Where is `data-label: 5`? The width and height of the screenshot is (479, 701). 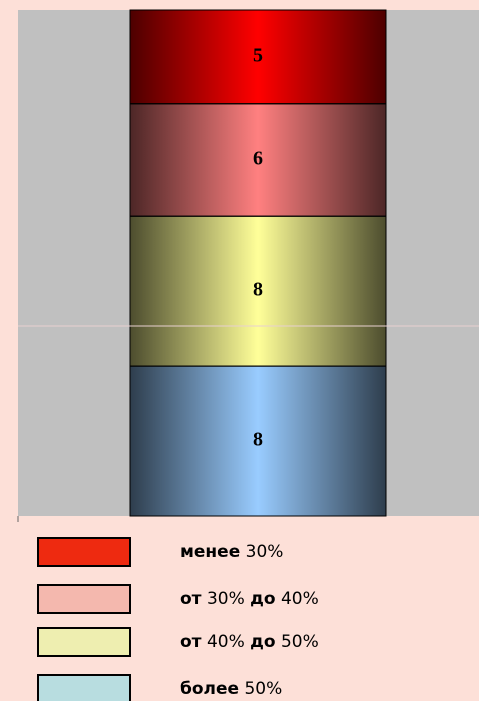 data-label: 5 is located at coordinates (258, 55).